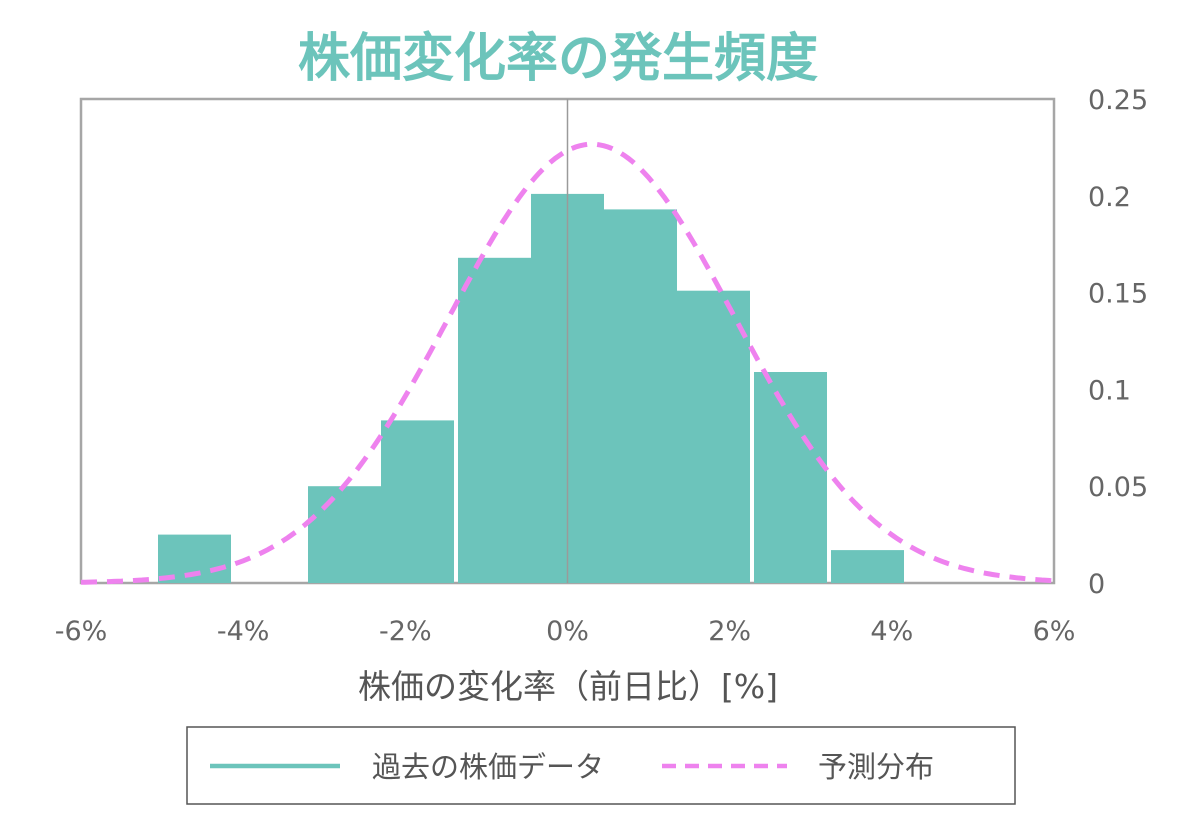  What do you see at coordinates (568, 686) in the screenshot?
I see `x-axis-label: 株価の変化率（前日比）[%]` at bounding box center [568, 686].